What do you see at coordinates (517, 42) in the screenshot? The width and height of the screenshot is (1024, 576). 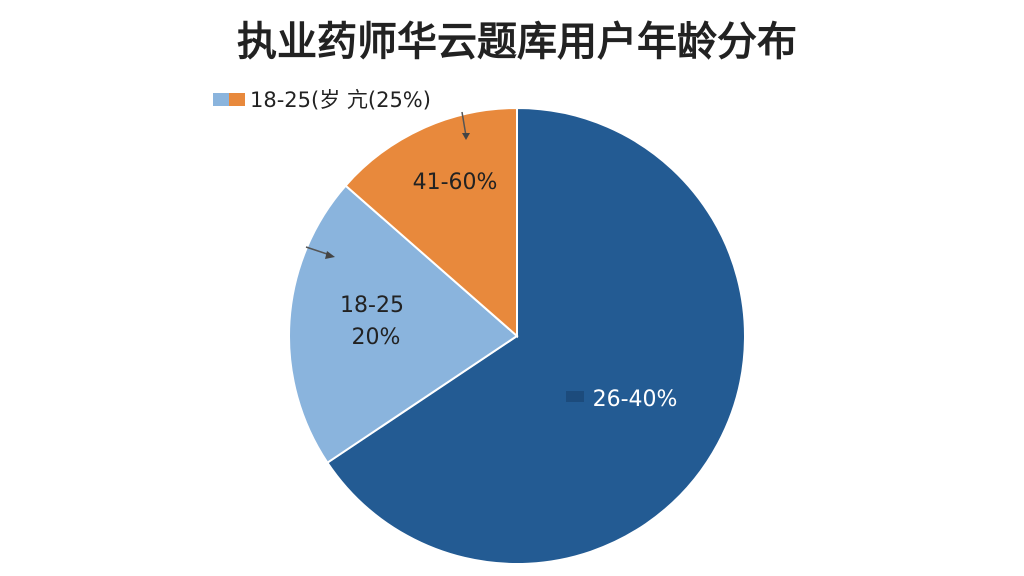 I see `chart-title: 执业药师华云题库用户年龄分布` at bounding box center [517, 42].